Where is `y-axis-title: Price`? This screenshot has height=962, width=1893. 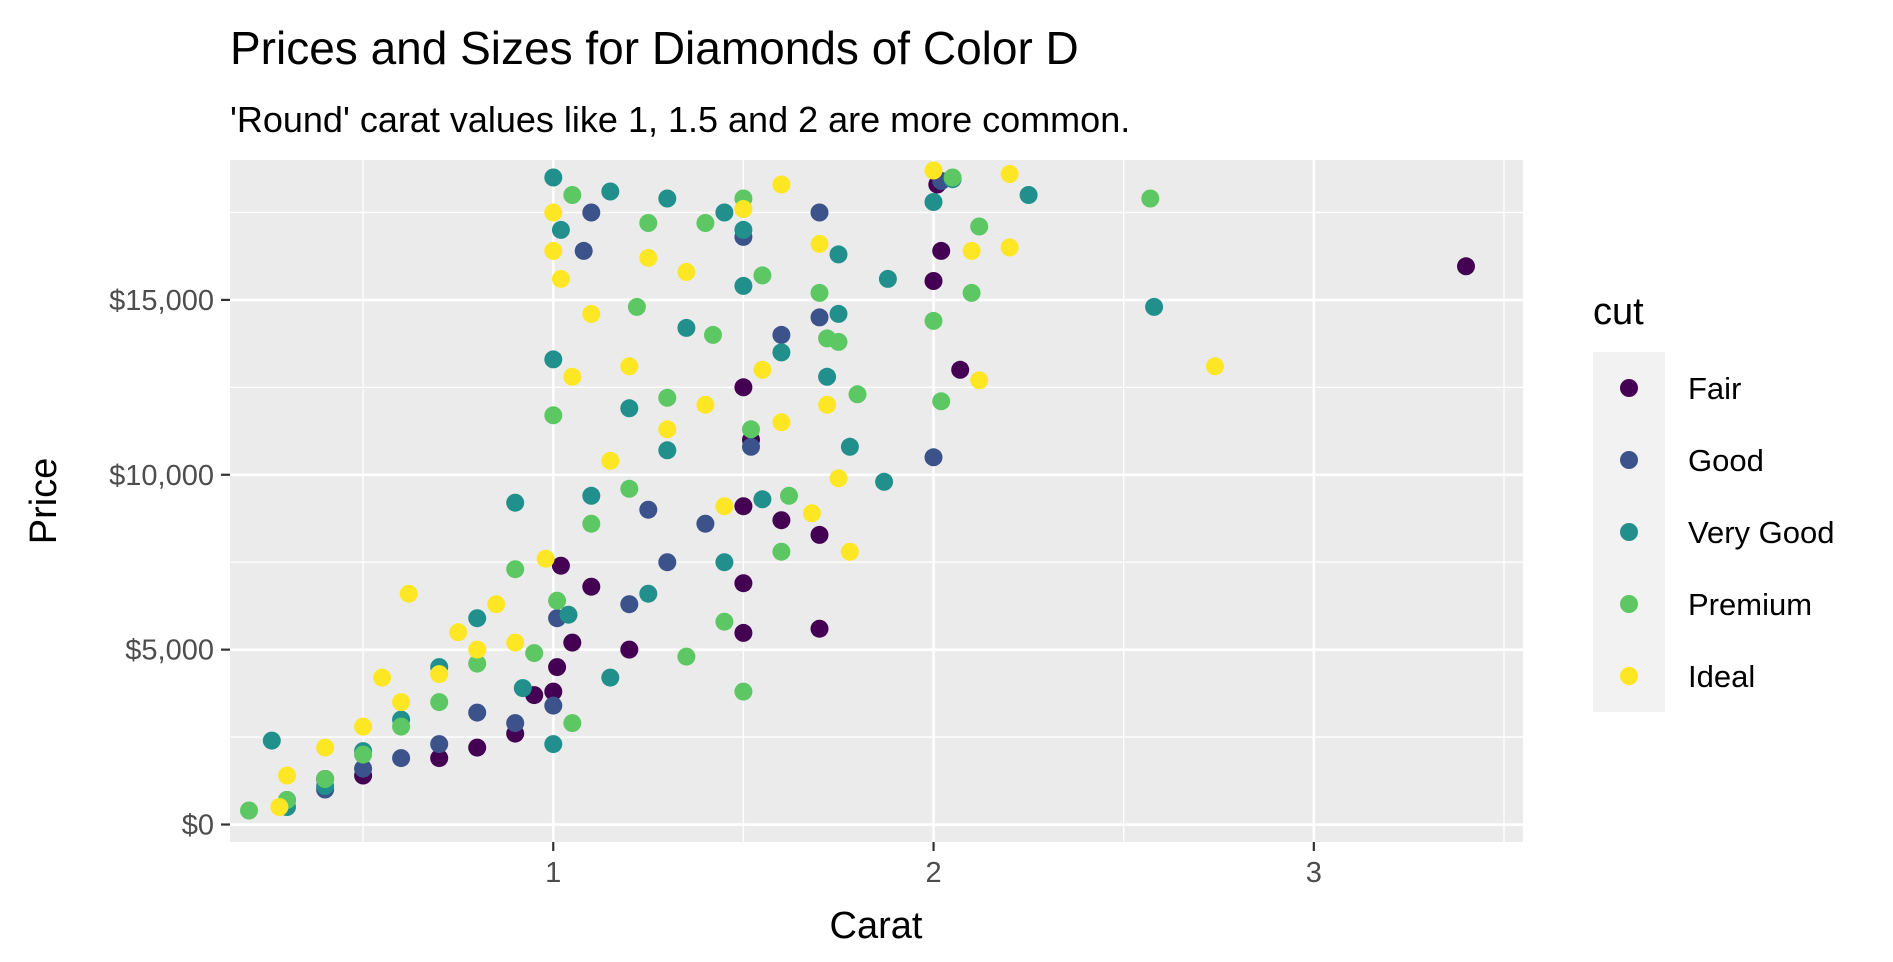
y-axis-title: Price is located at coordinates (44, 501).